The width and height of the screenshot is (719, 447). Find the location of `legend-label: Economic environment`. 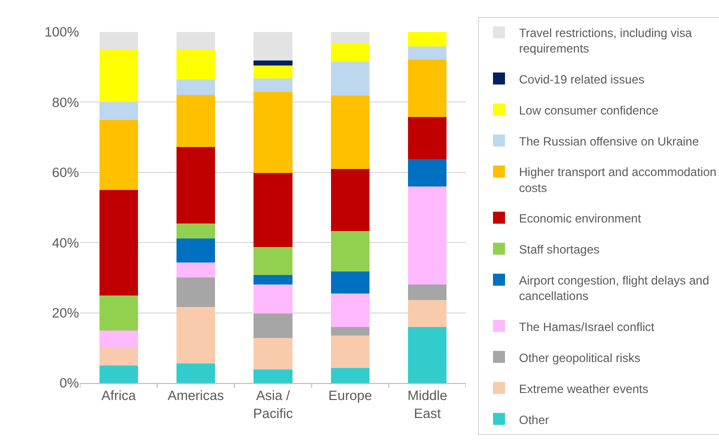

legend-label: Economic environment is located at coordinates (580, 219).